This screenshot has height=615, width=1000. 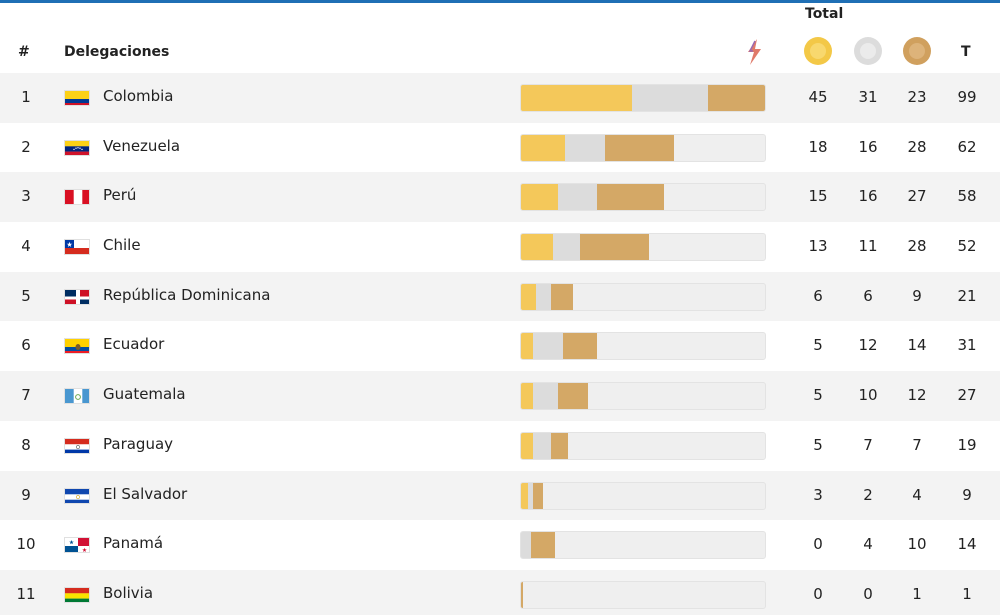 I want to click on silver-count: 31, so click(x=868, y=97).